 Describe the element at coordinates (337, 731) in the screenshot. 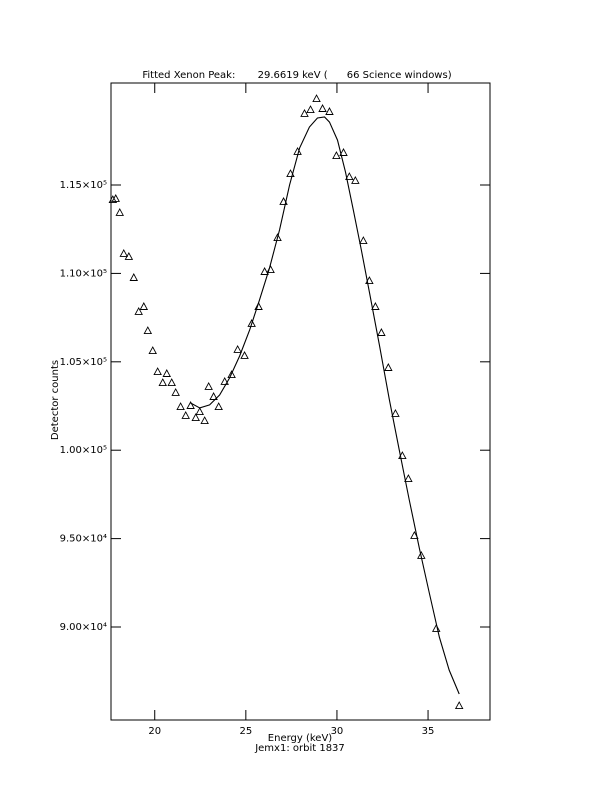

I see `x-tick-label: 30` at that location.